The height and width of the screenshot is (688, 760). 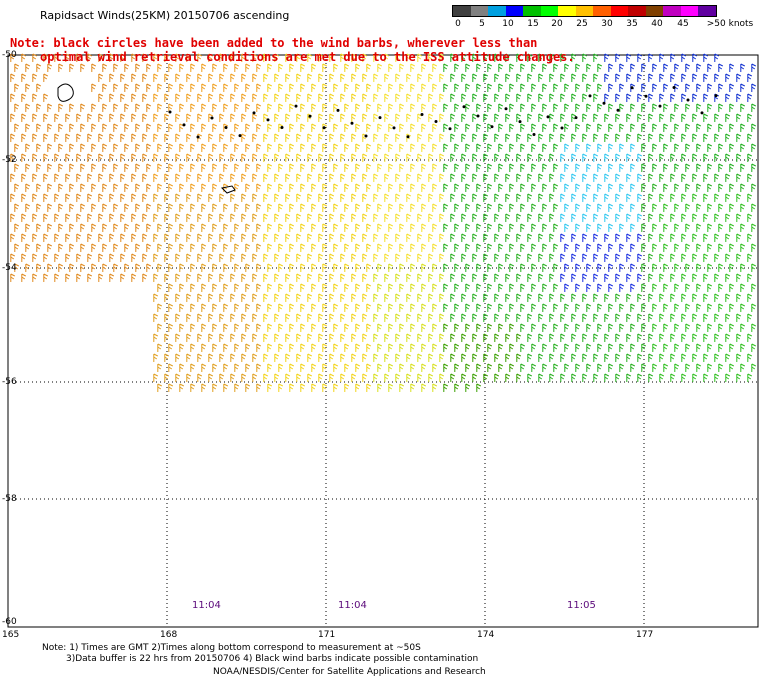 What do you see at coordinates (582, 24) in the screenshot?
I see `colorbar-label: 25` at bounding box center [582, 24].